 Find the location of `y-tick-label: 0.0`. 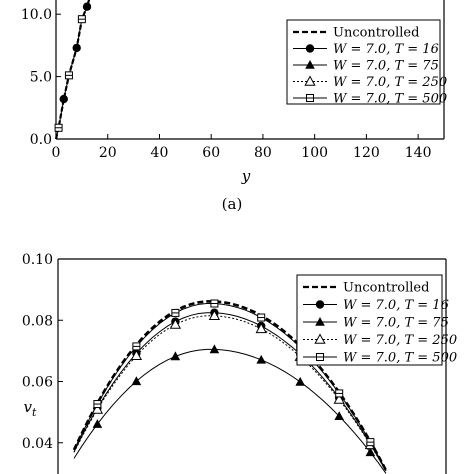

y-tick-label: 0.0 is located at coordinates (41, 140).